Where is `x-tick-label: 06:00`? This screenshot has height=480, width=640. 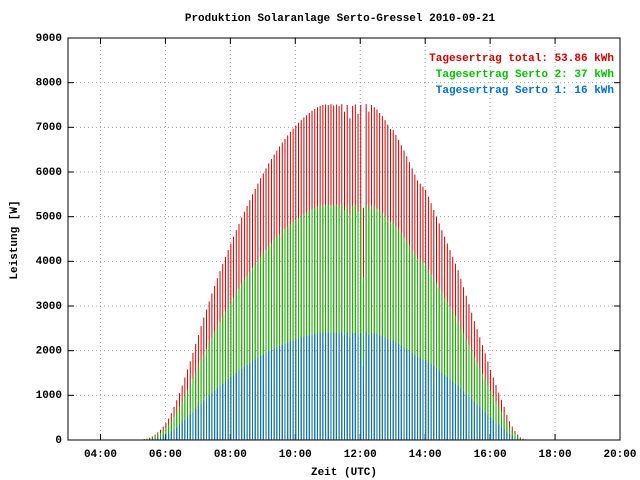 x-tick-label: 06:00 is located at coordinates (165, 455).